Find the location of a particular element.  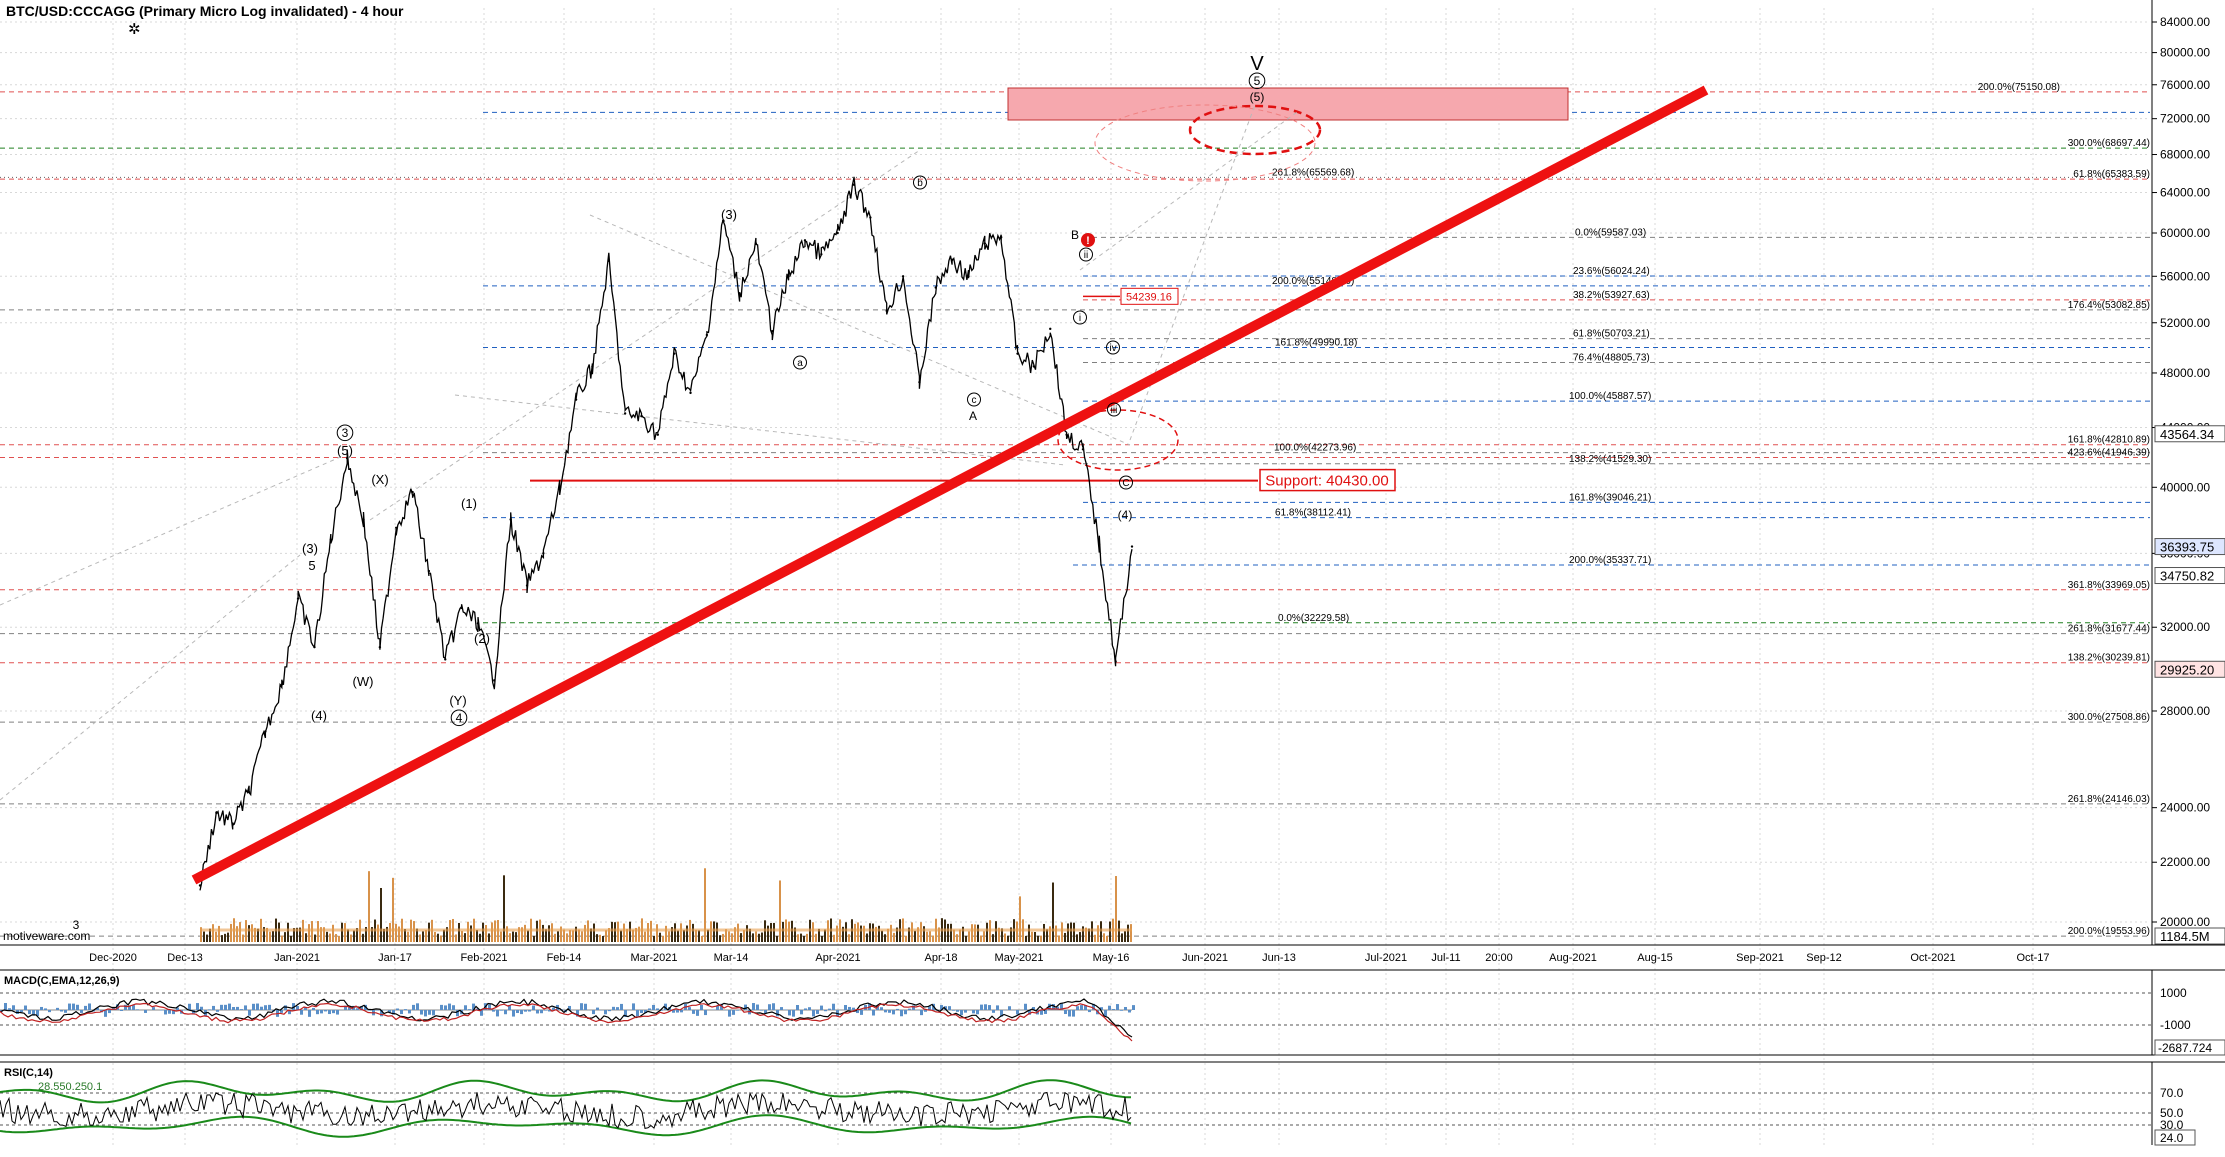

fib-level-label: 161.8%(39046.21) is located at coordinates (1610, 497).